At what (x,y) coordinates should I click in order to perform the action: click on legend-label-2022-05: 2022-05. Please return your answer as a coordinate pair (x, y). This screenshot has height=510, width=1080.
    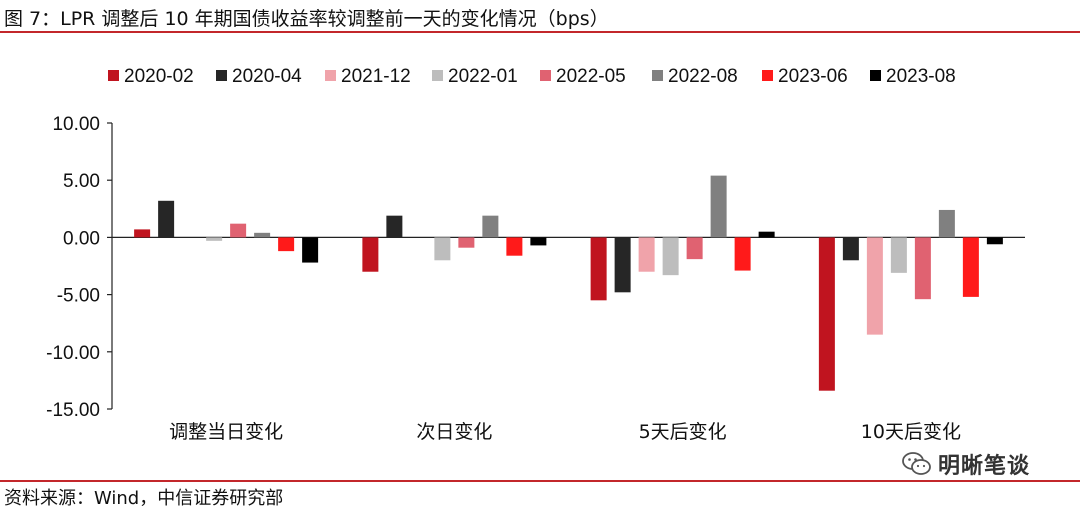
    Looking at the image, I should click on (591, 76).